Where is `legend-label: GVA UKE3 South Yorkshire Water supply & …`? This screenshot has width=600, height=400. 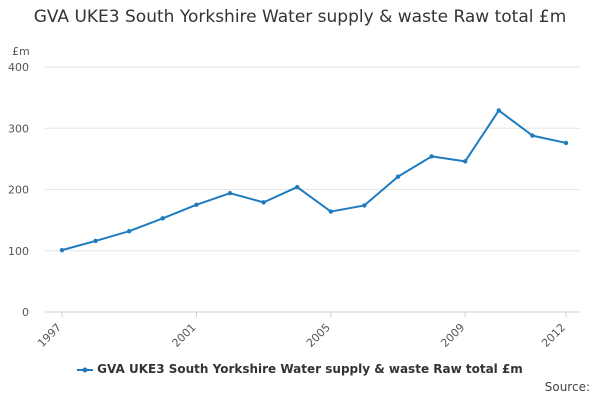 legend-label: GVA UKE3 South Yorkshire Water supply & … is located at coordinates (310, 369).